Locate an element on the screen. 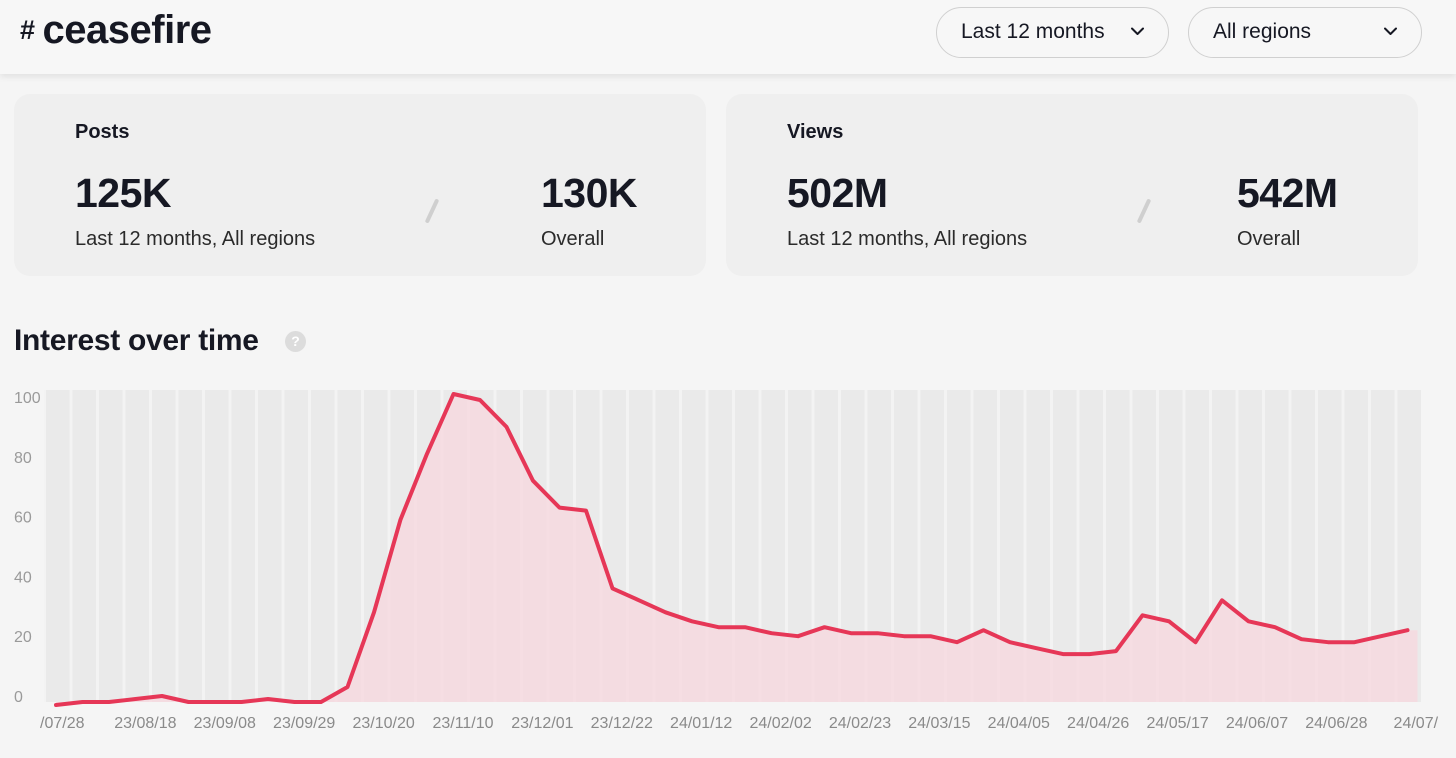 The image size is (1456, 758). y-tick-label: 40 is located at coordinates (23, 577).